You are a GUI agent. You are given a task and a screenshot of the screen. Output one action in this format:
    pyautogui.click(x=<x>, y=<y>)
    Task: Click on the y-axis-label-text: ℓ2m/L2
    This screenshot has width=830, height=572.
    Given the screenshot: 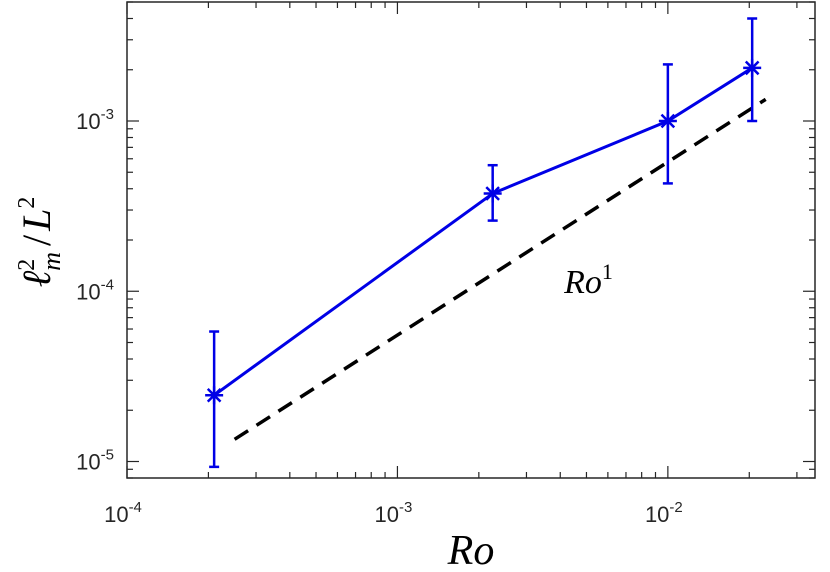 What is the action you would take?
    pyautogui.click(x=40, y=242)
    